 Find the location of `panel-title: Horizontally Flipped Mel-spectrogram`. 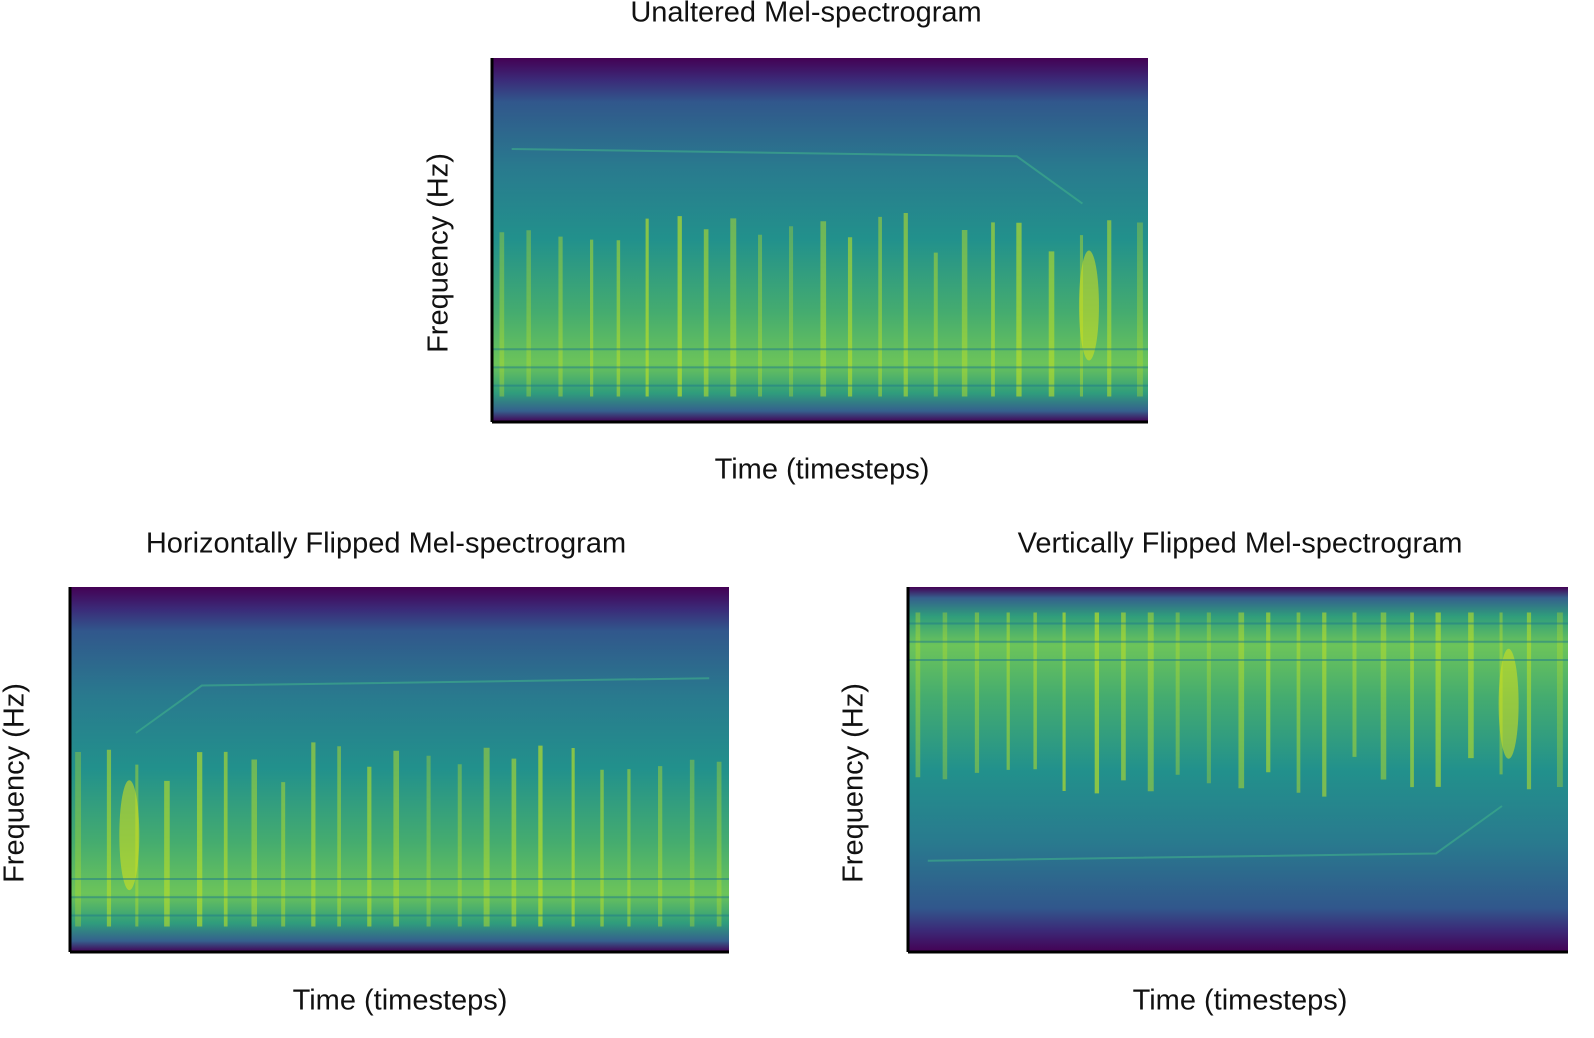

panel-title: Horizontally Flipped Mel-spectrogram is located at coordinates (386, 544).